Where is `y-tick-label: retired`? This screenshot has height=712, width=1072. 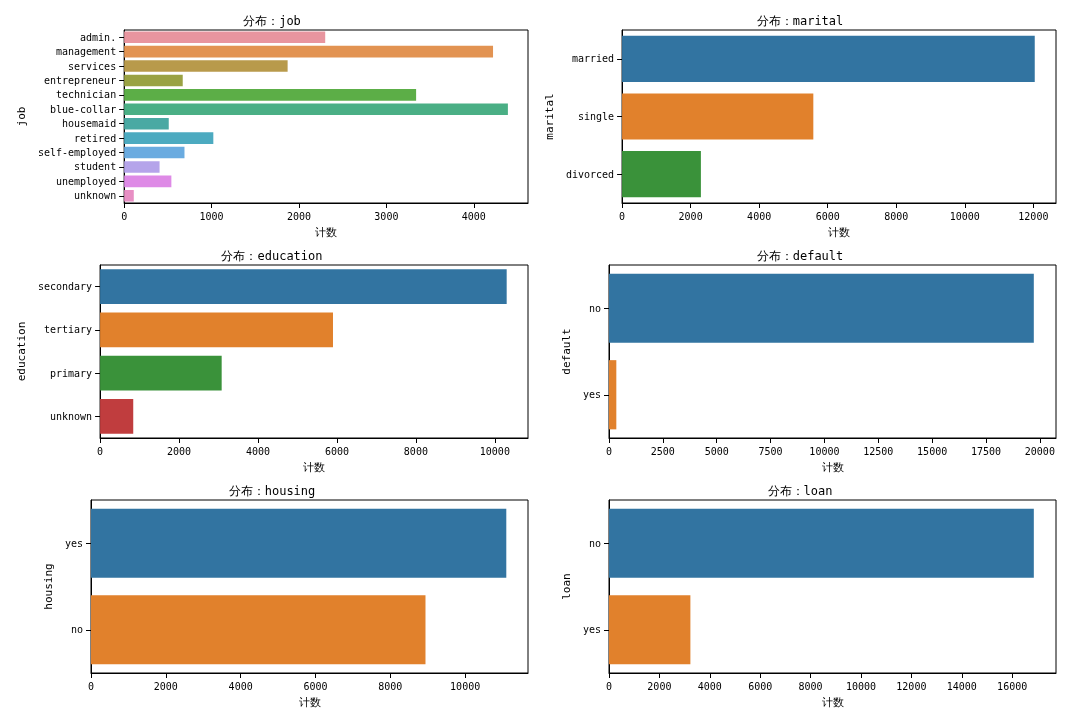
y-tick-label: retired is located at coordinates (95, 138).